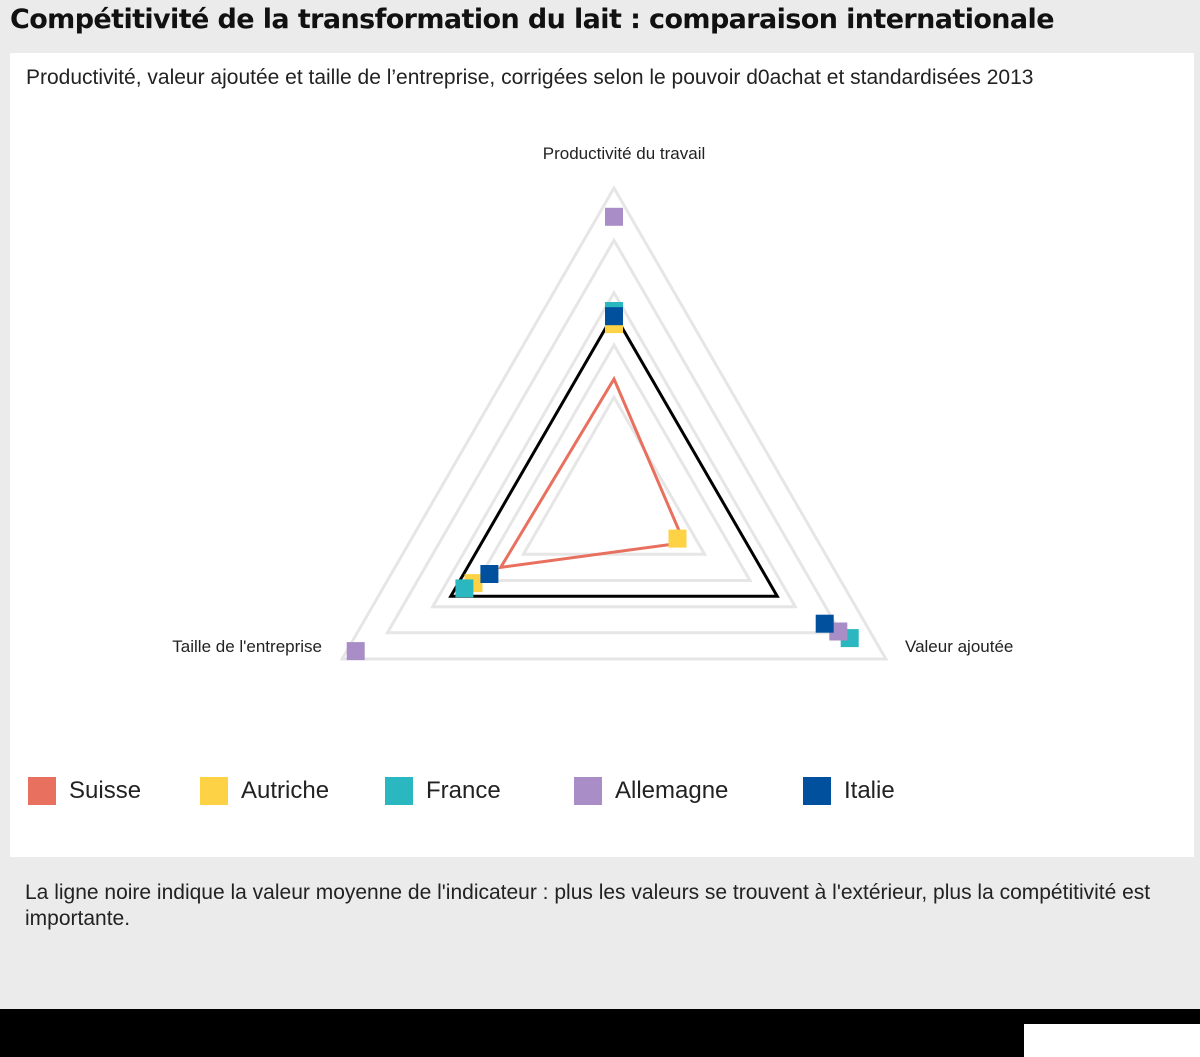 The image size is (1200, 1057). What do you see at coordinates (1112, 1040) in the screenshot?
I see `footer-logo-box` at bounding box center [1112, 1040].